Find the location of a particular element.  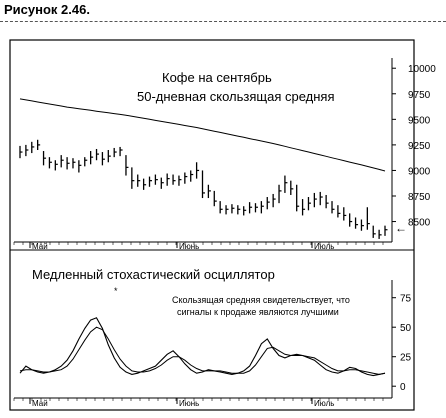

stoch-tick-group: 0 25 50 75 is located at coordinates (402, 343).